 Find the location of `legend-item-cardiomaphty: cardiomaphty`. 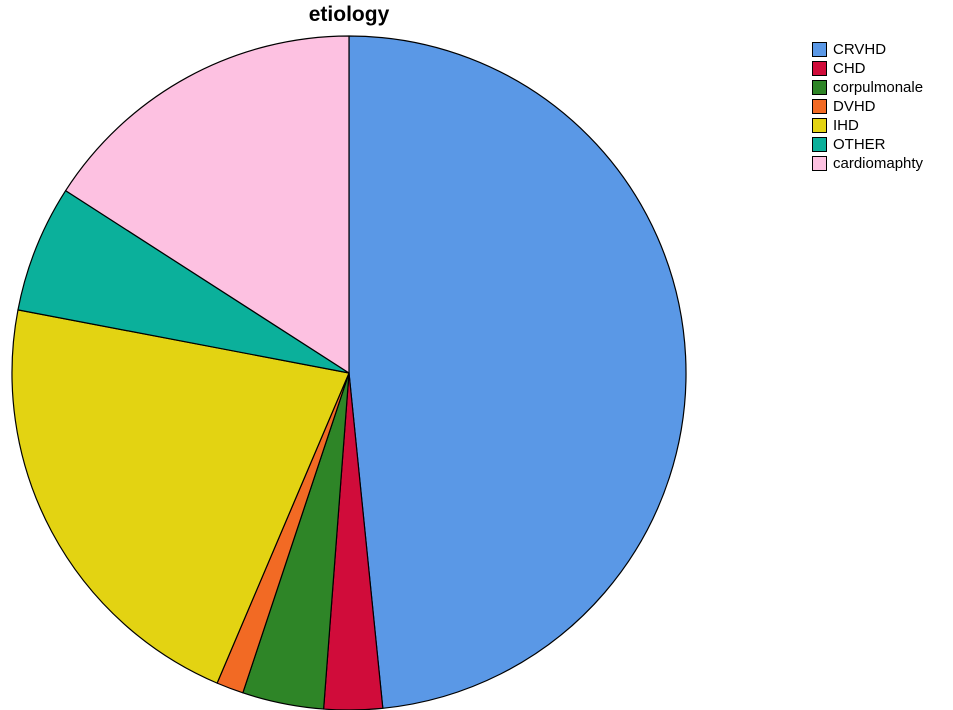

legend-item-cardiomaphty: cardiomaphty is located at coordinates (867, 163).